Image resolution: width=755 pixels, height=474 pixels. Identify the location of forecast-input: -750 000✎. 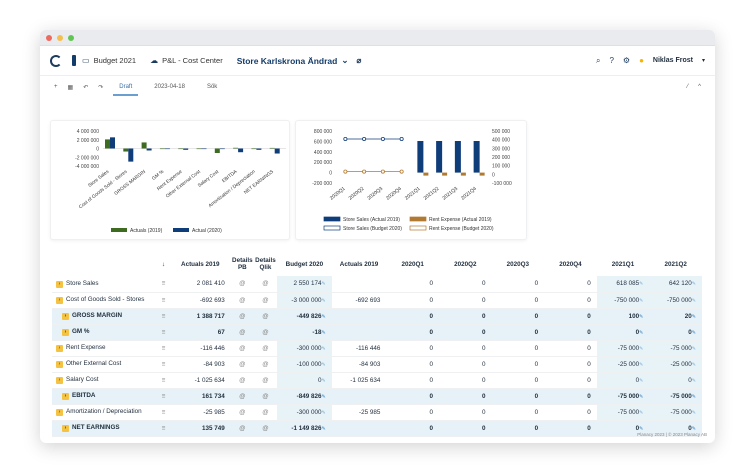
(623, 300).